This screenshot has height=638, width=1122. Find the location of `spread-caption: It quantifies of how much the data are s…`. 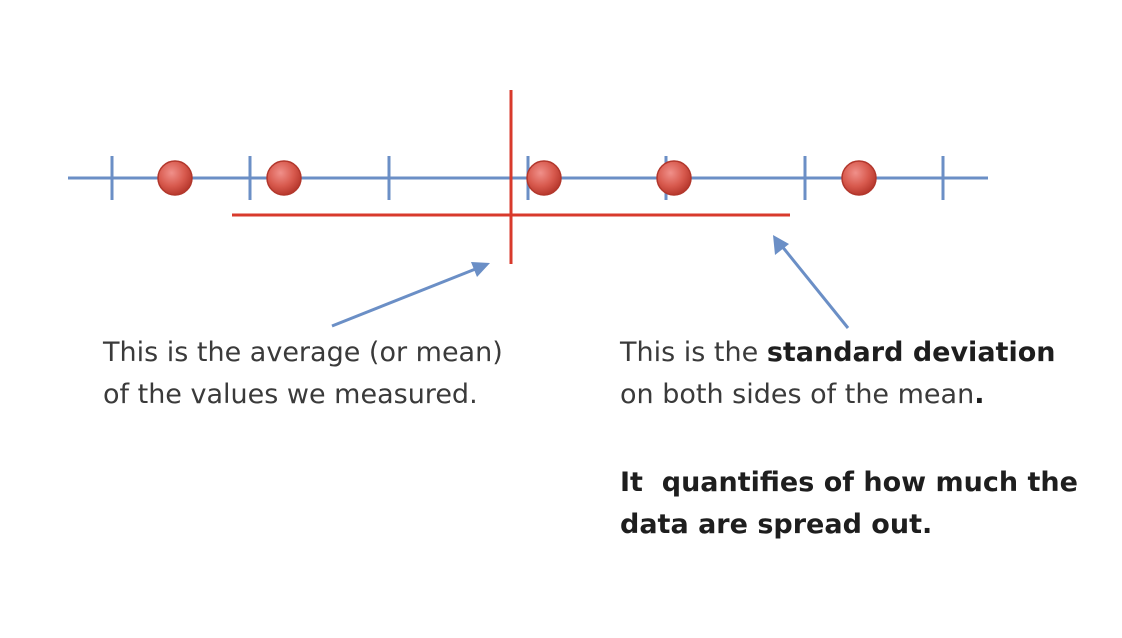

spread-caption: It quantifies of how much the data are s… is located at coordinates (860, 504).